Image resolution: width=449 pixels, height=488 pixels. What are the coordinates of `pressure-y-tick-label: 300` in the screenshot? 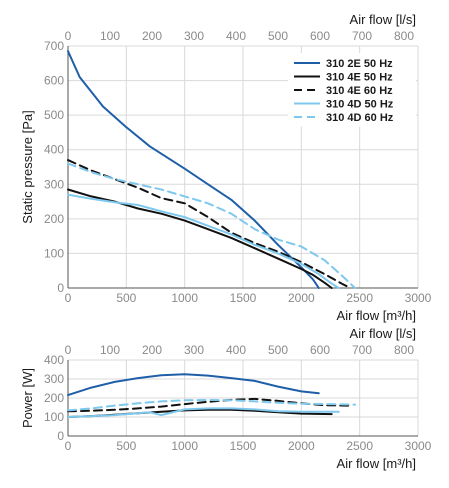 It's located at (54, 184).